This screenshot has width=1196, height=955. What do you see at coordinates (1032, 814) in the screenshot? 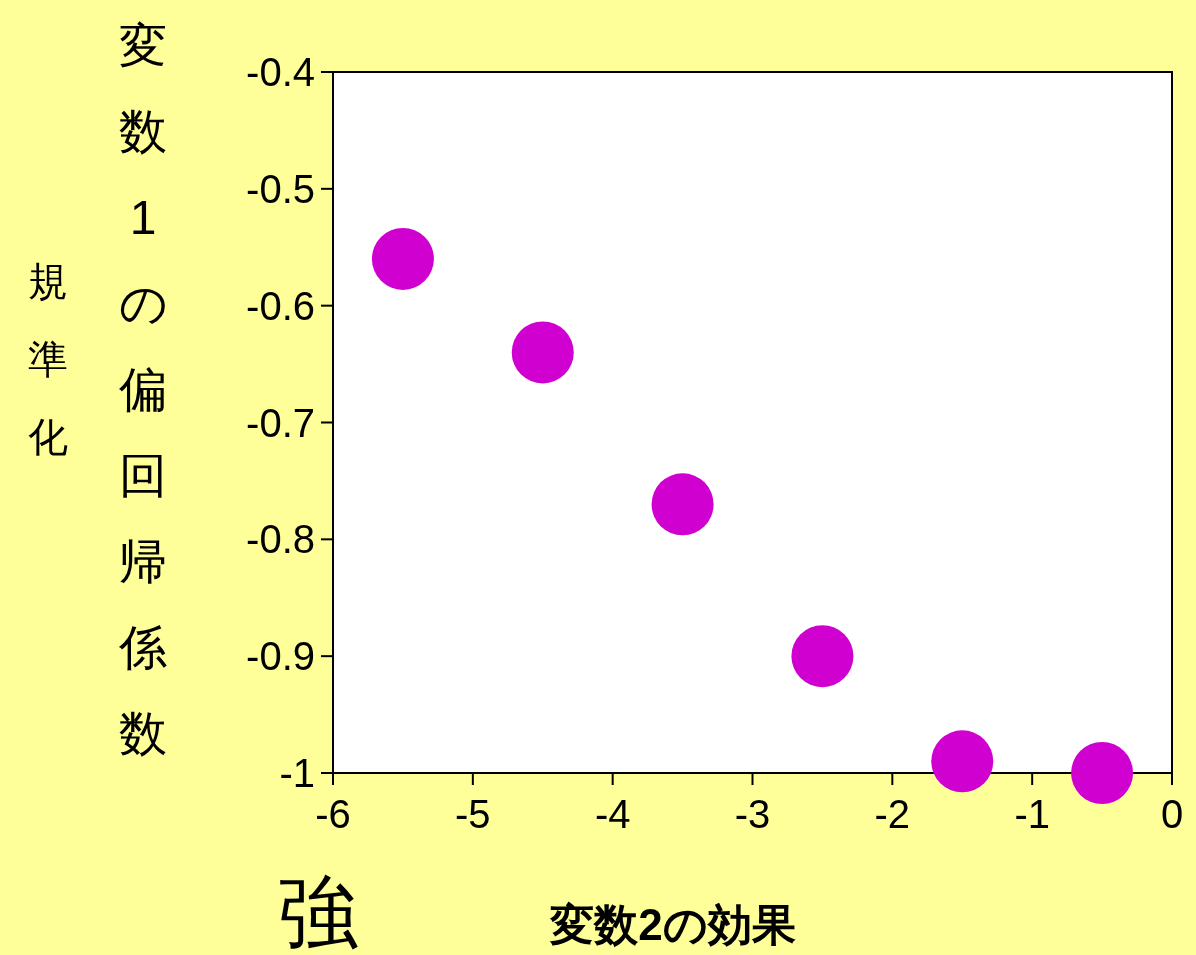
I see `x-tick-label: -1` at bounding box center [1032, 814].